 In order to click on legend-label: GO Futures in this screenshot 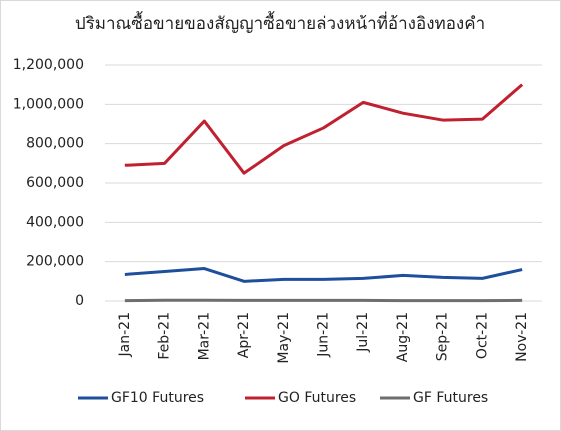, I will do `click(317, 398)`.